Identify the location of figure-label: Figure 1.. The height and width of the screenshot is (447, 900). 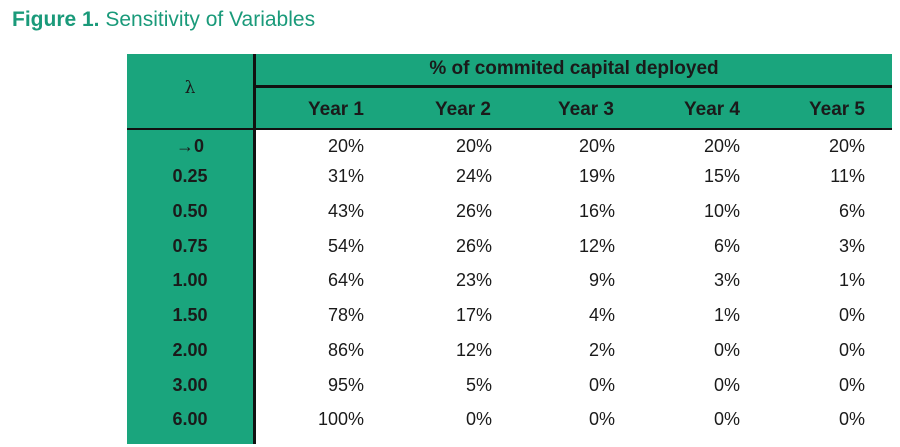
(56, 19).